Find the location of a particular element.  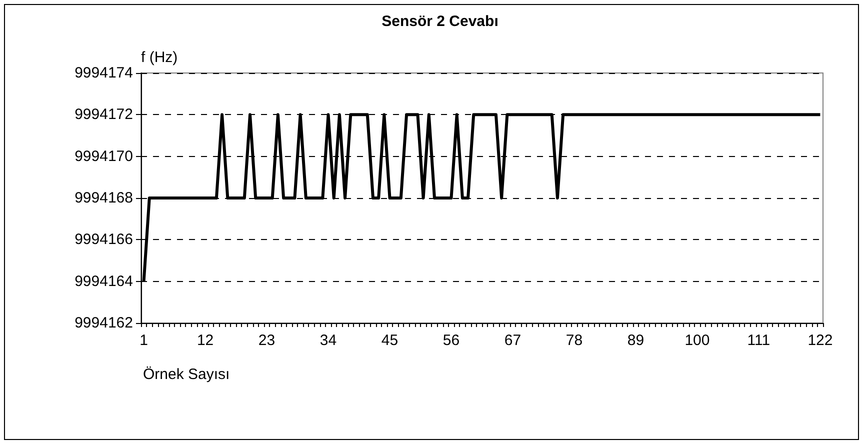

x-tick-label: 23 is located at coordinates (267, 340).